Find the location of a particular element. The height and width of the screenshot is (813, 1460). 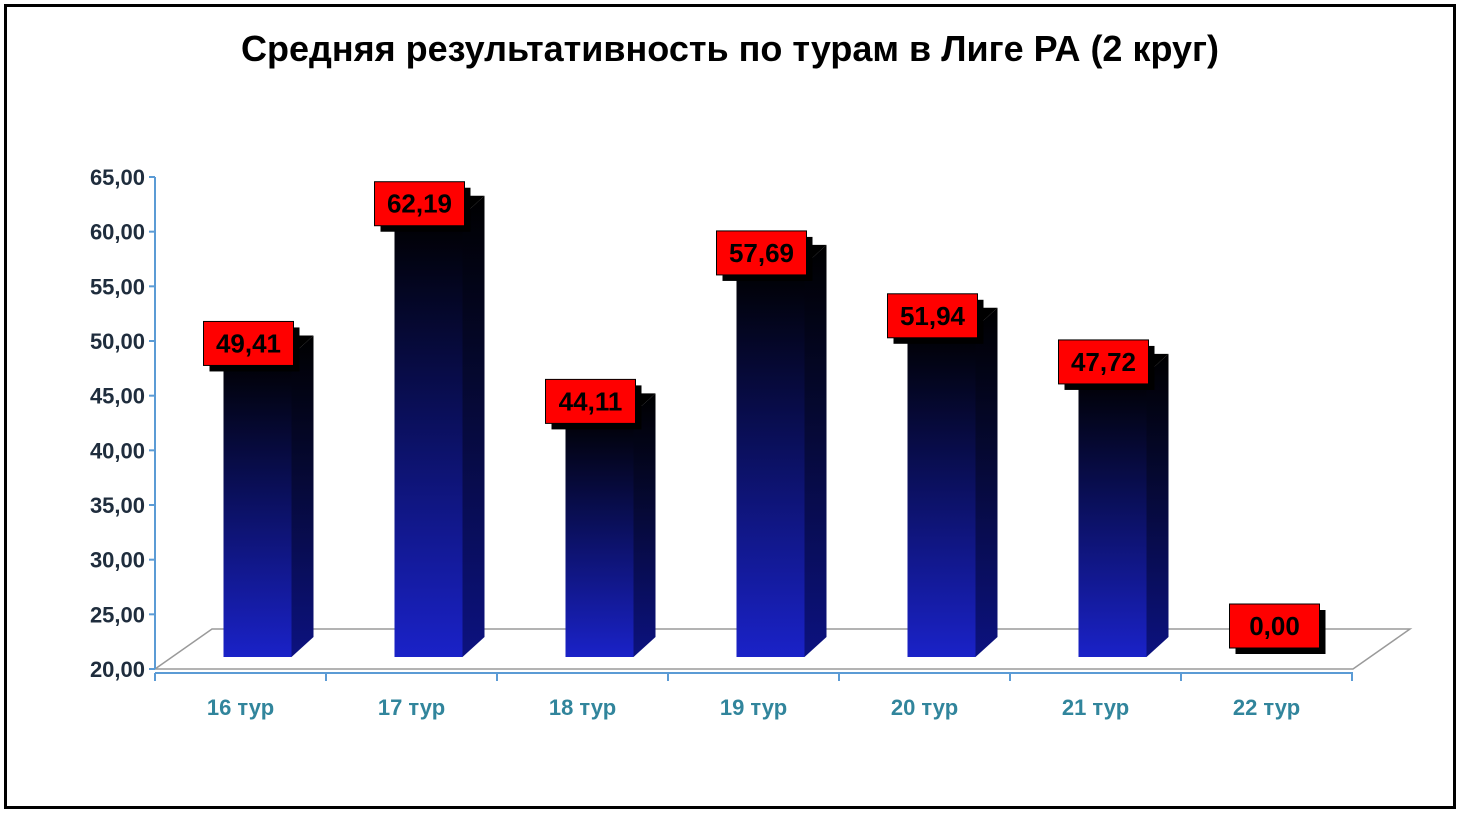

data-label: 44,11 is located at coordinates (593, 404).